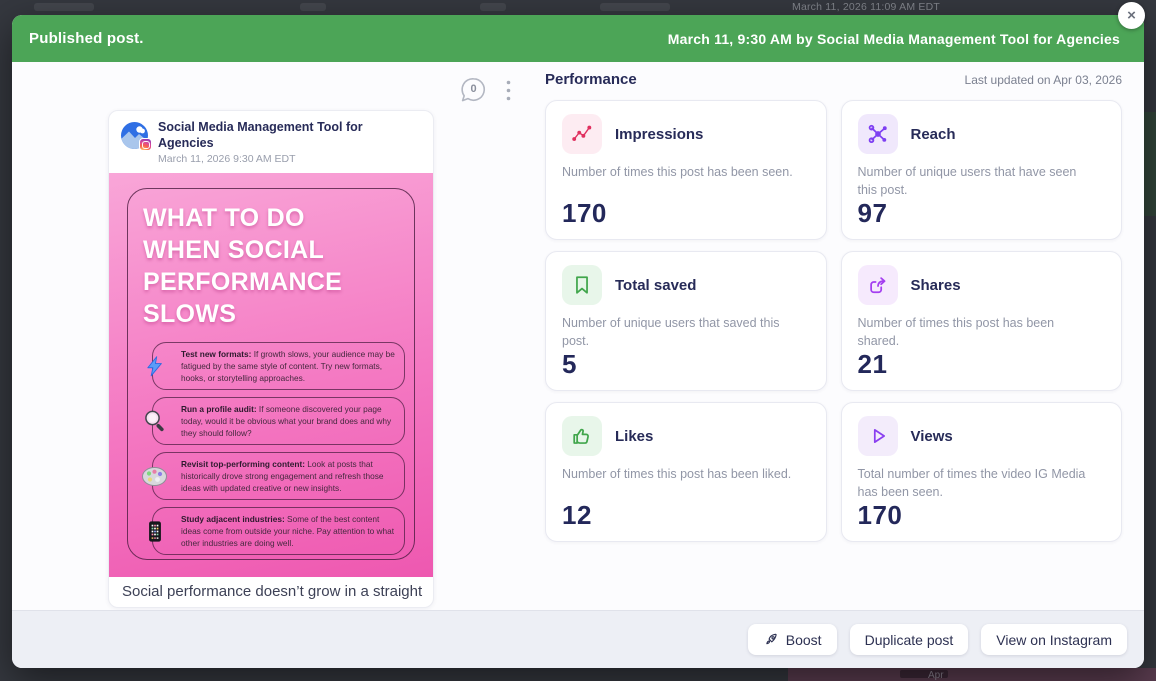  Describe the element at coordinates (981, 134) in the screenshot. I see `metric-head: Reach` at that location.